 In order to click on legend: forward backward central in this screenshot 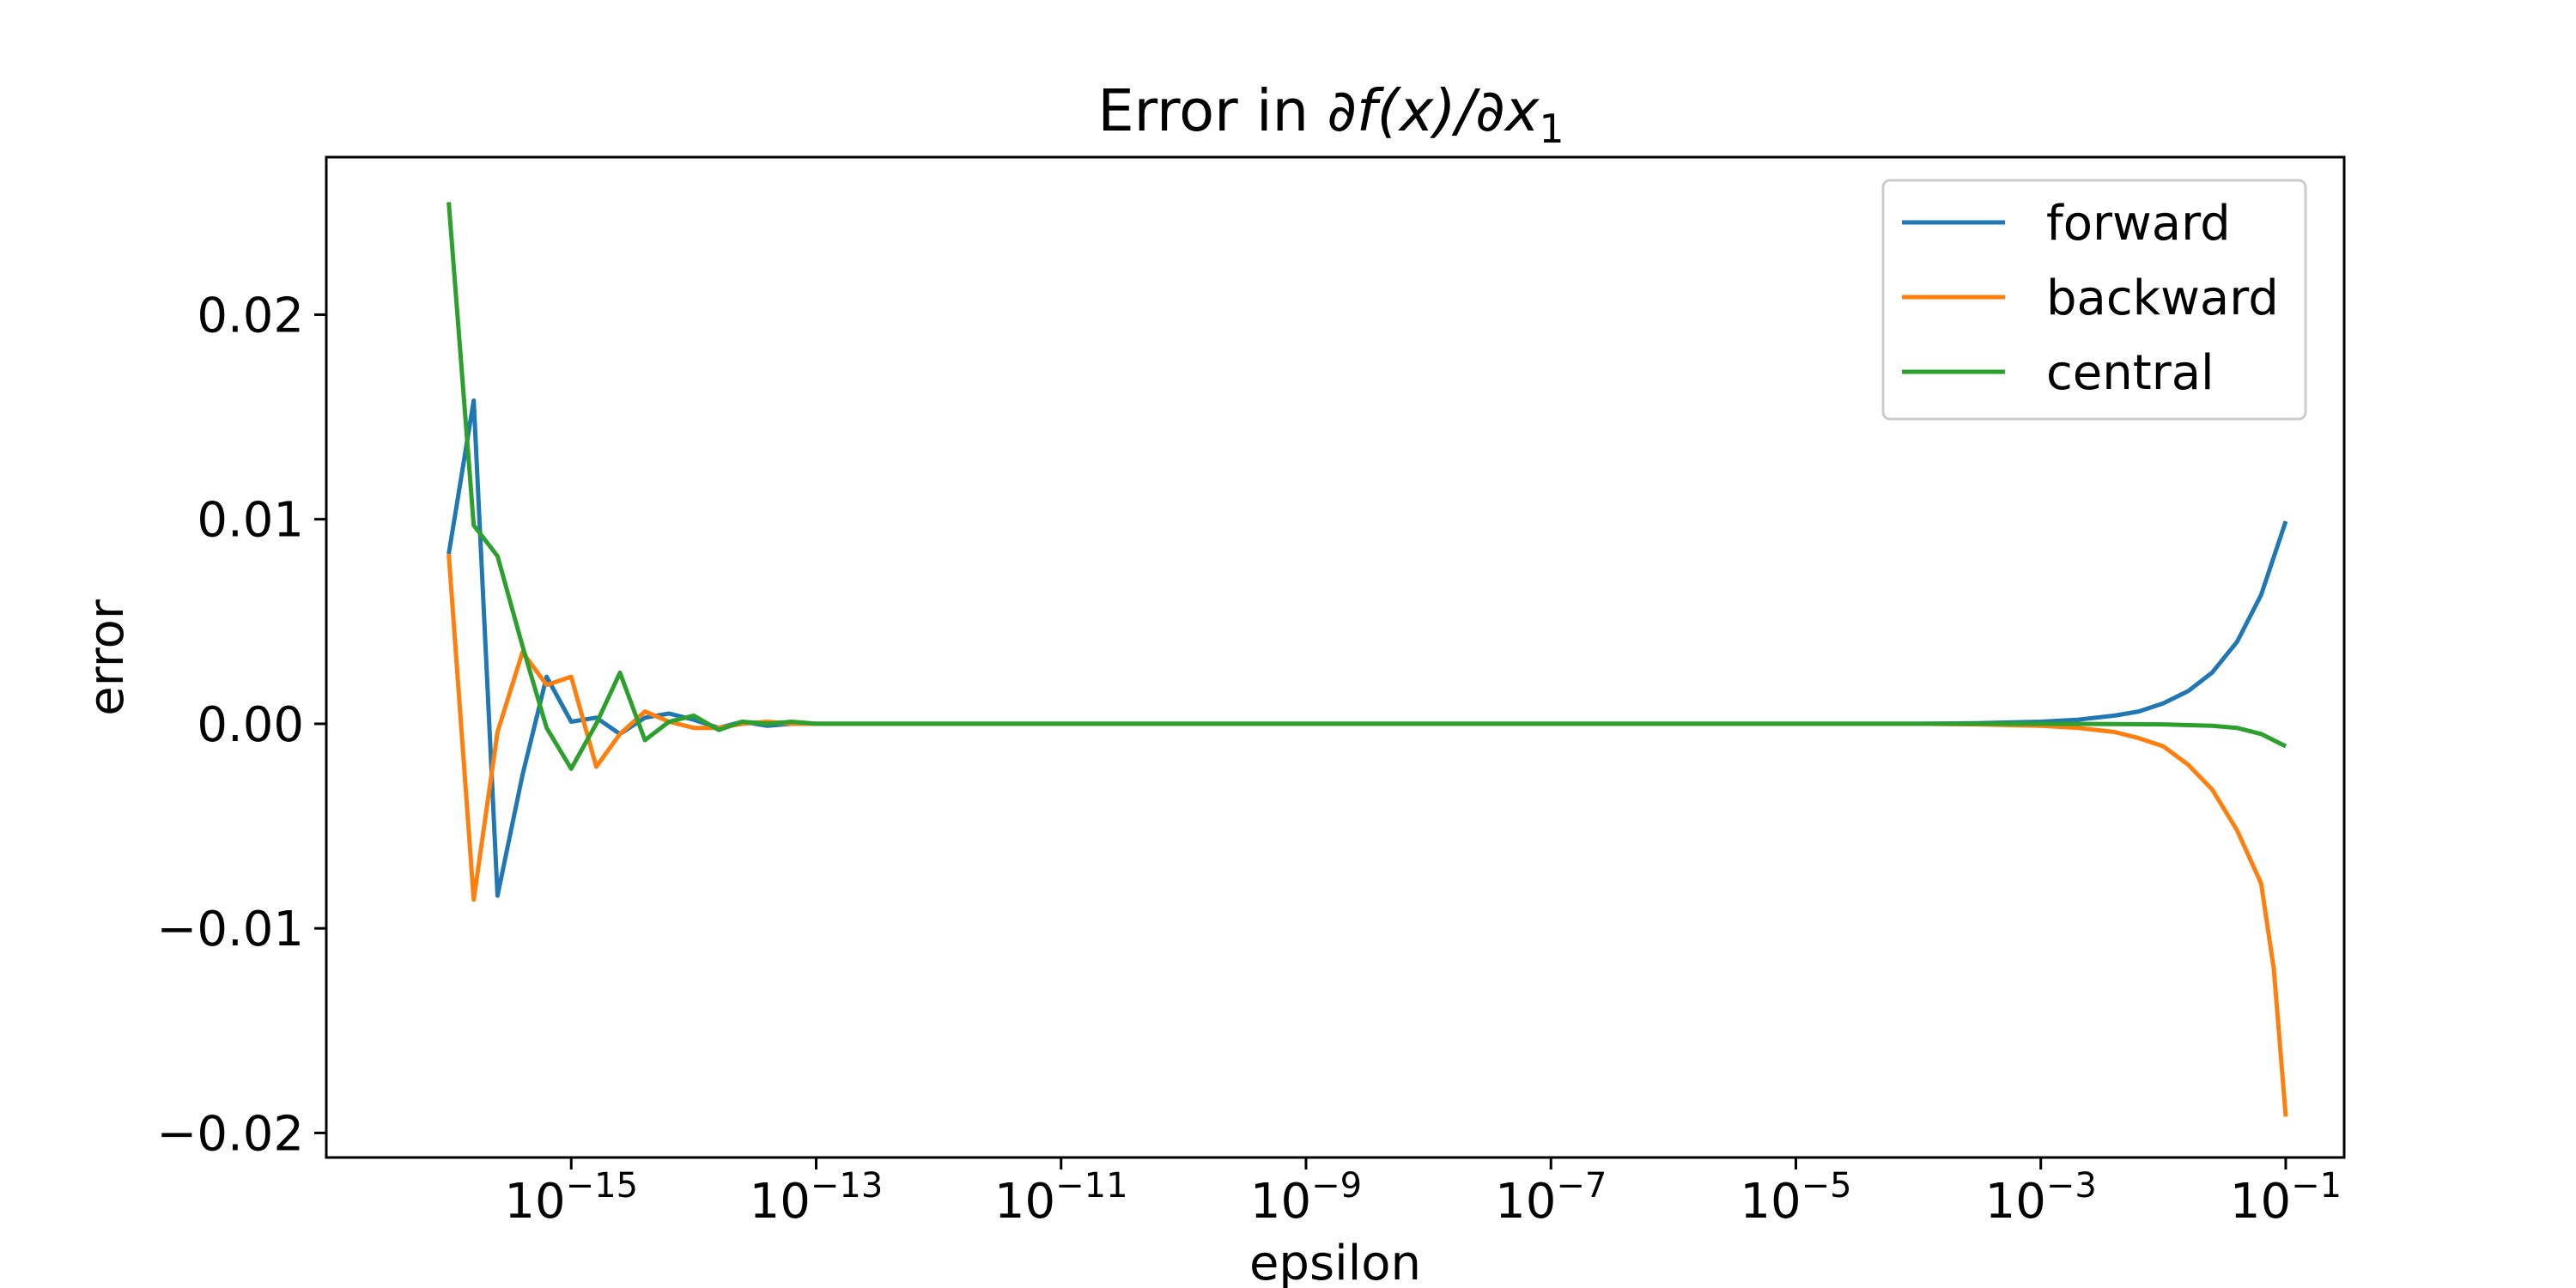, I will do `click(2094, 300)`.